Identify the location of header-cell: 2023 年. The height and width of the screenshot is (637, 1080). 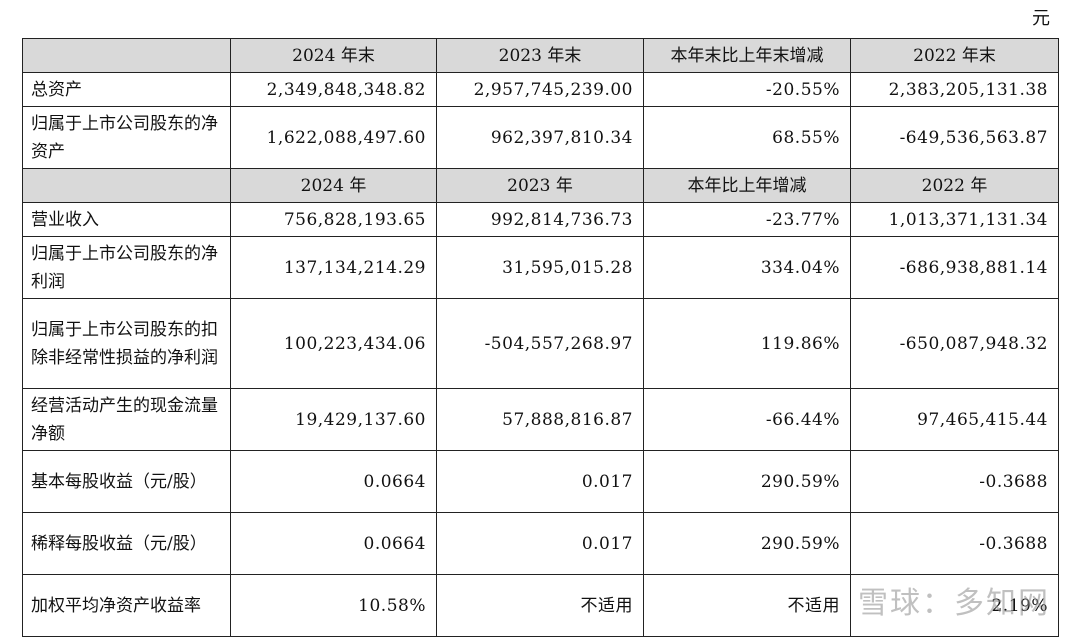
(540, 185).